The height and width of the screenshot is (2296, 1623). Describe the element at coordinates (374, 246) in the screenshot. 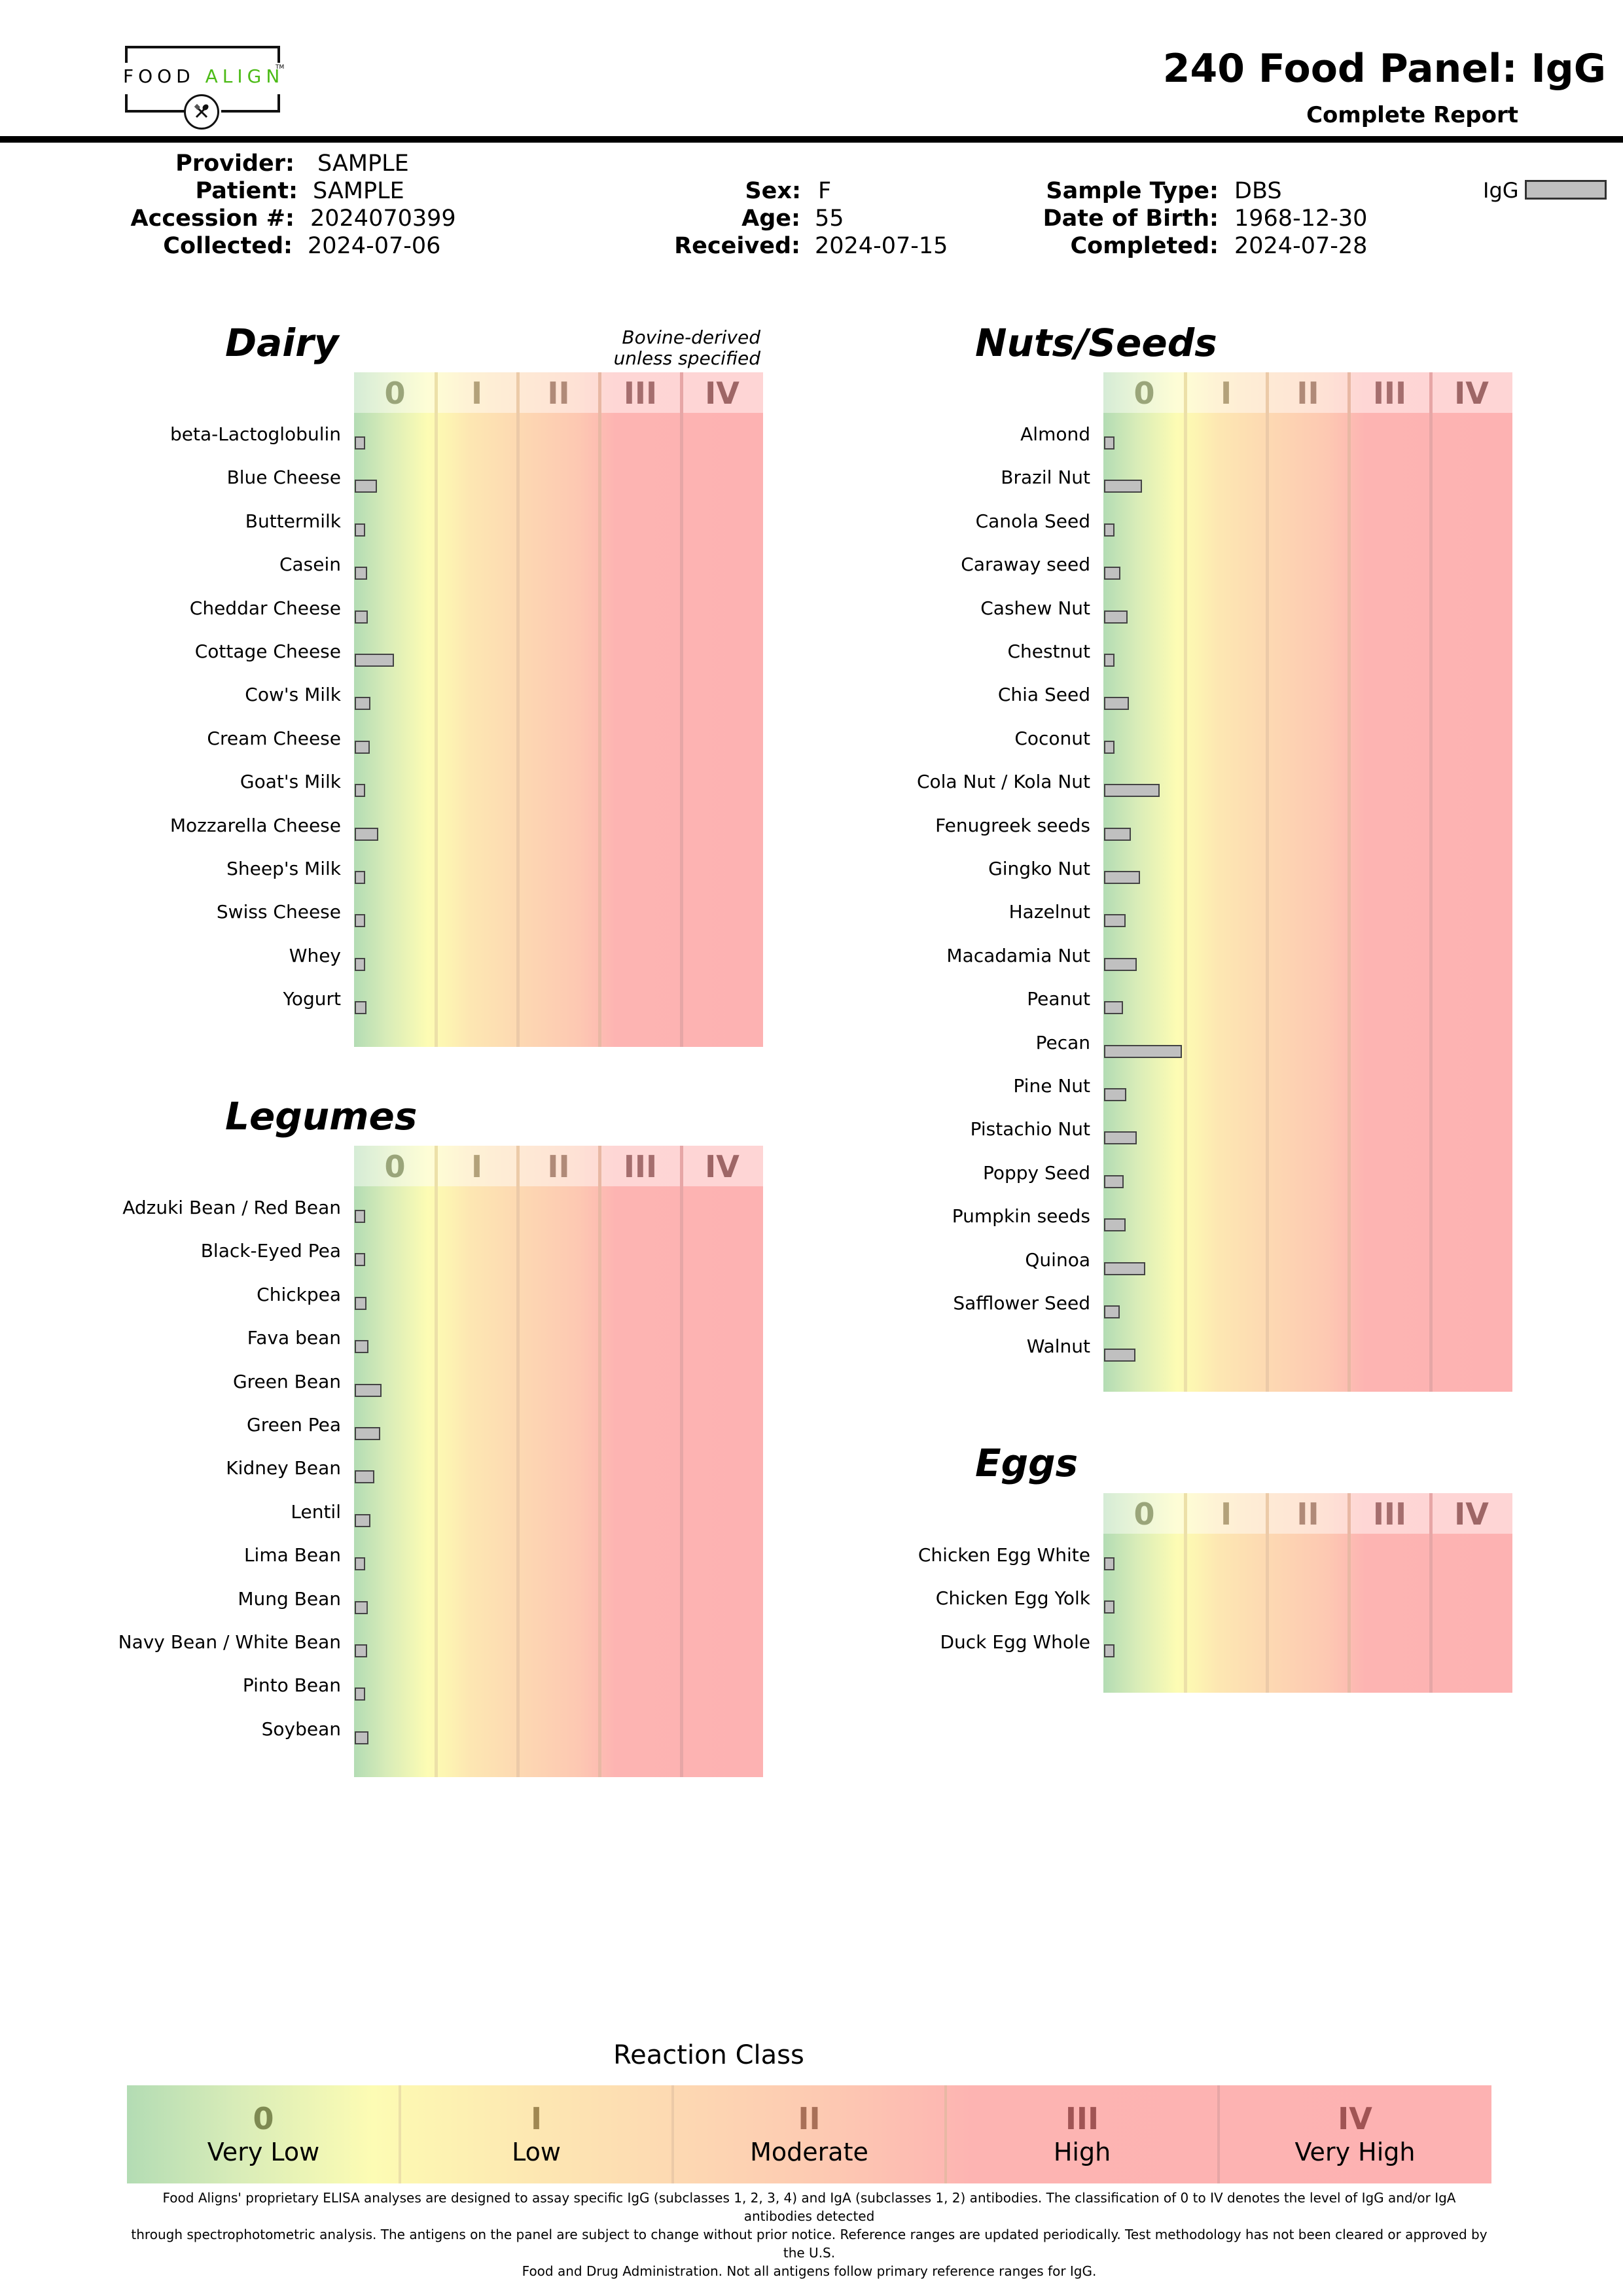

I see `collected-value: 2024-07-06` at that location.